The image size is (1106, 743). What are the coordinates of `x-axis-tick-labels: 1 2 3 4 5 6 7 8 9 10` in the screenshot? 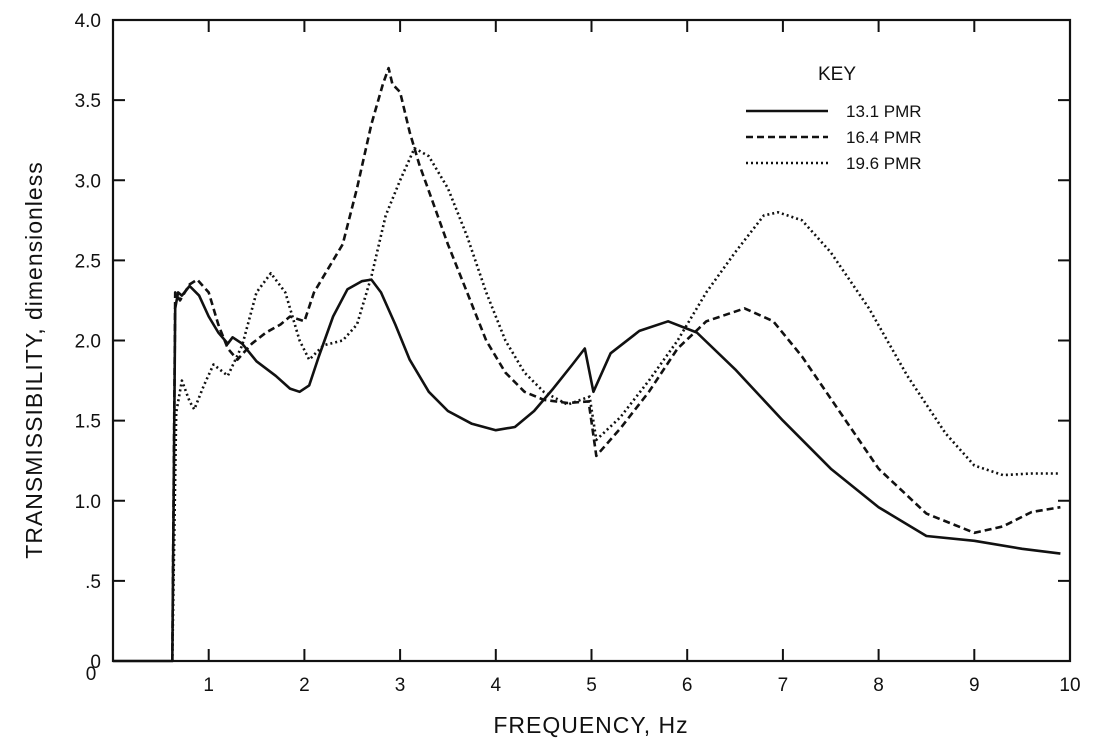 It's located at (641, 685).